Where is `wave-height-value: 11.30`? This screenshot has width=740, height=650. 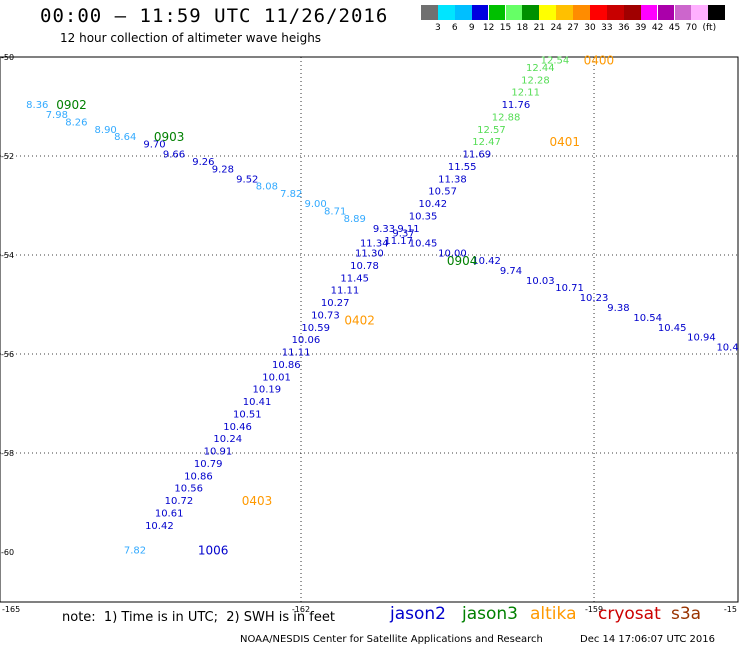
wave-height-value: 11.30 is located at coordinates (369, 254).